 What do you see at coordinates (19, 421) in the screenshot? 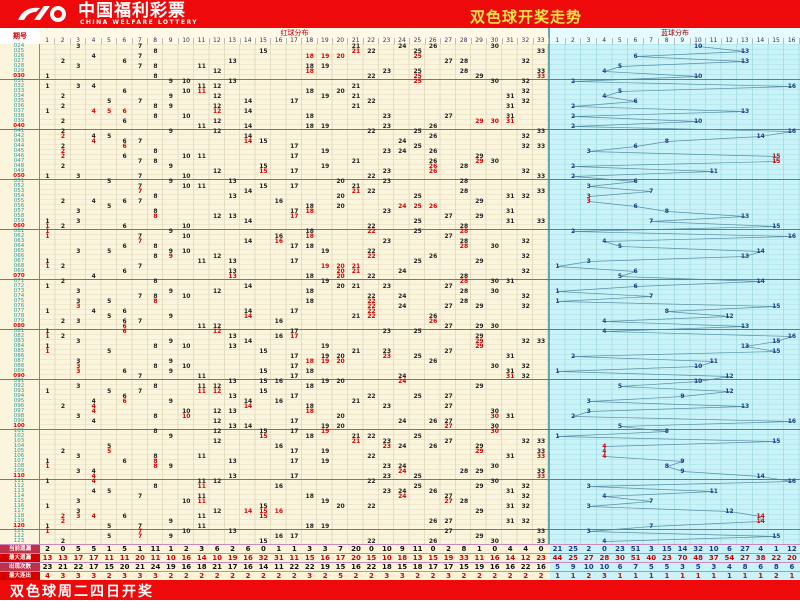
I see `issue-number: 099` at bounding box center [19, 421].